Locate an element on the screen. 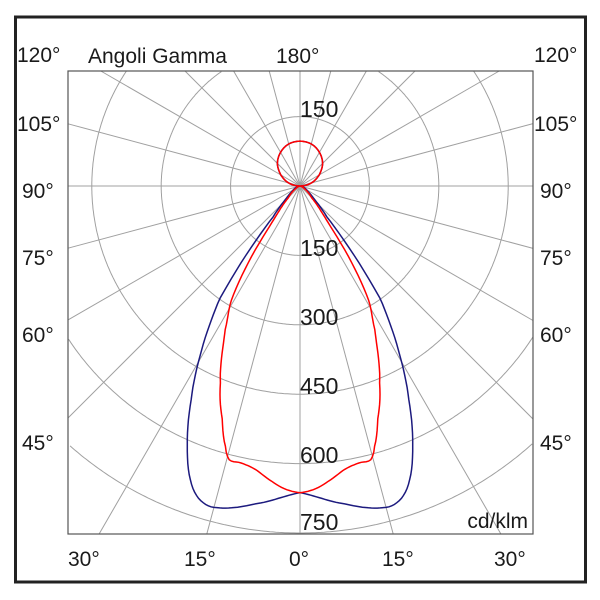 The width and height of the screenshot is (600, 600). angle-label-right: 75° is located at coordinates (556, 258).